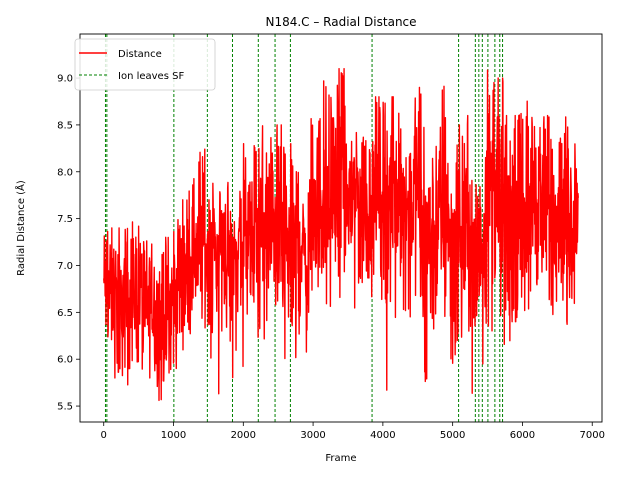 This screenshot has width=640, height=480. Describe the element at coordinates (312, 435) in the screenshot. I see `x-tick-label: 3000` at that location.